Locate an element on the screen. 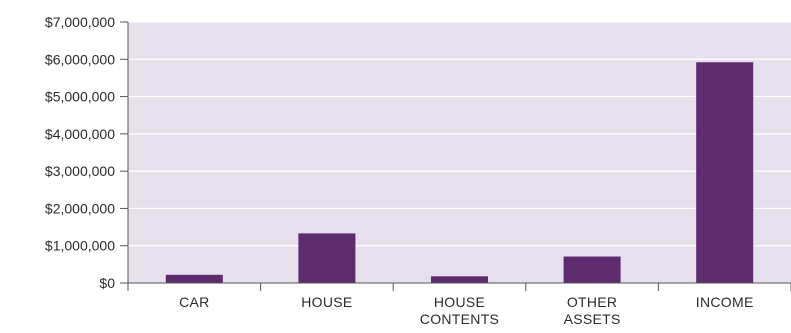 The height and width of the screenshot is (333, 791). x-category-label: ASSETS is located at coordinates (592, 319).